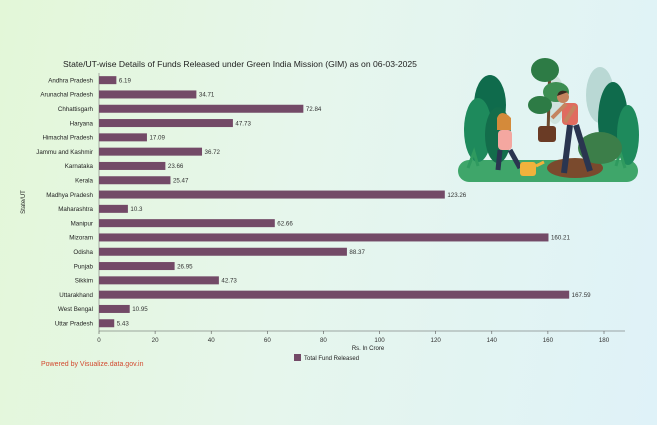 The image size is (657, 425). What do you see at coordinates (243, 123) in the screenshot?
I see `value-label: 47.73` at bounding box center [243, 123].